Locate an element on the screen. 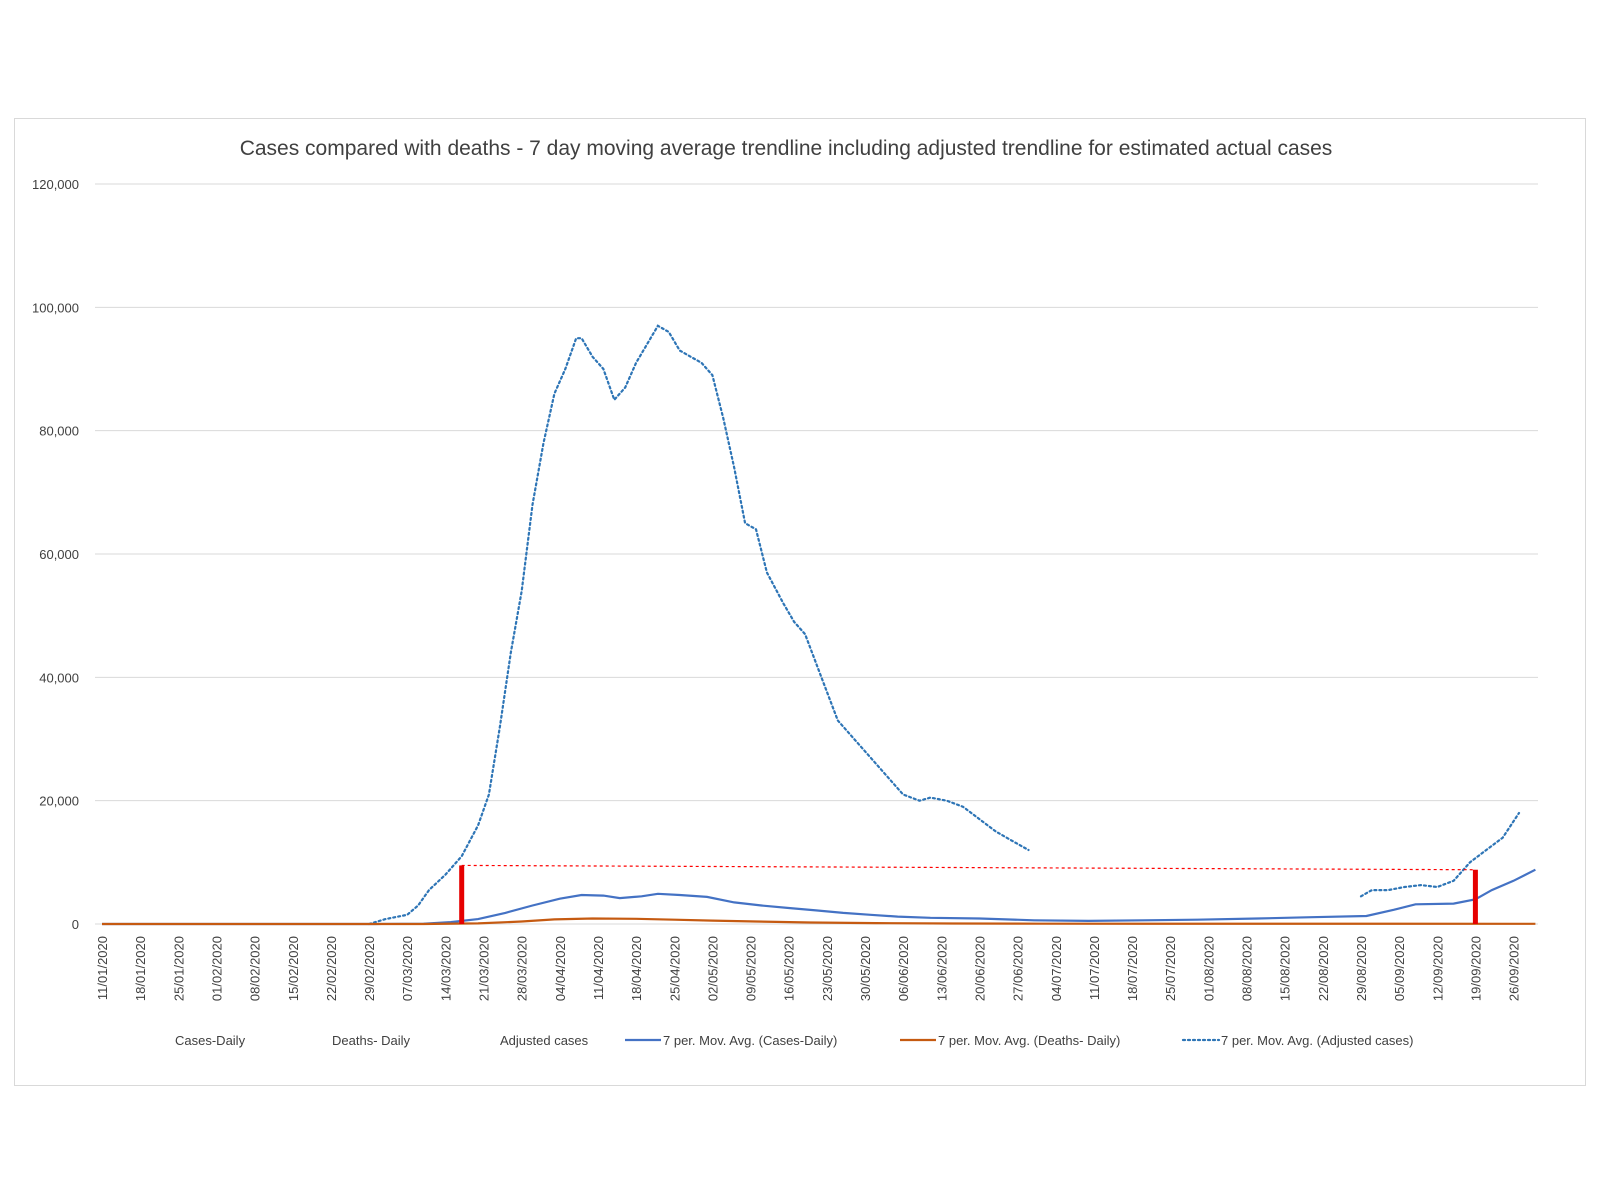 The image size is (1600, 1200). x-tick-label: 09/05/2020 is located at coordinates (751, 968).